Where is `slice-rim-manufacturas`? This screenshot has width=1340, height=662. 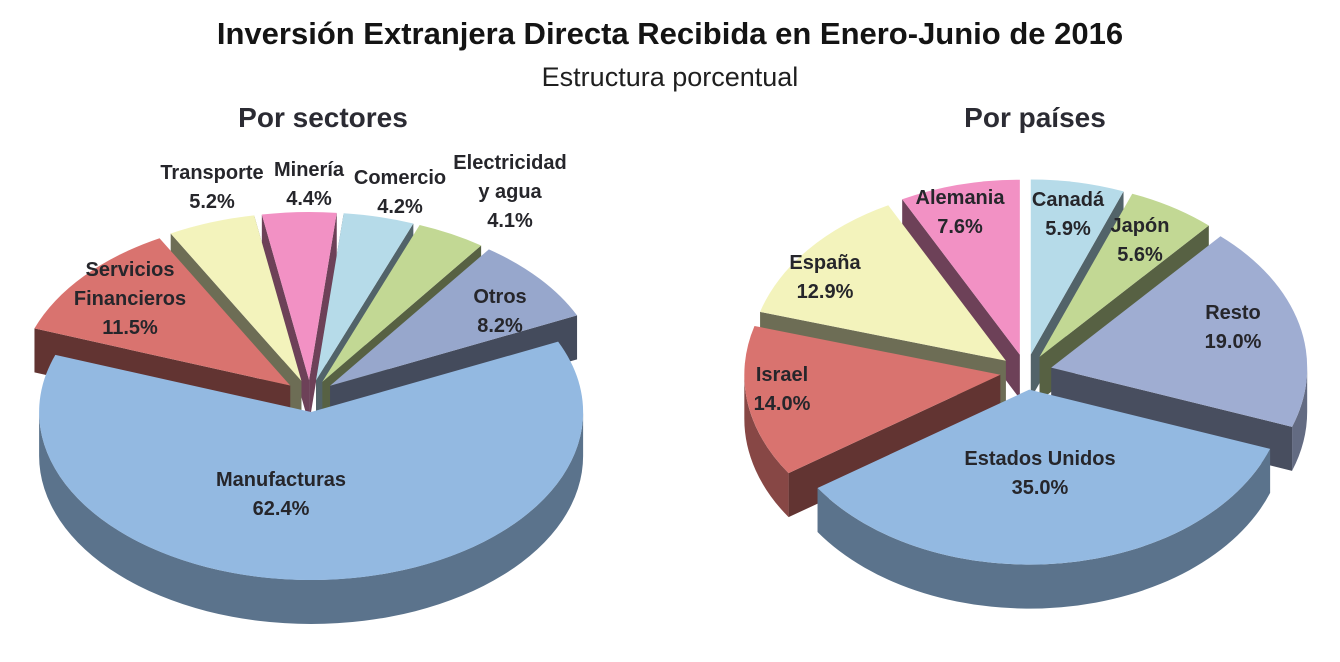
slice-rim-manufacturas is located at coordinates (311, 518).